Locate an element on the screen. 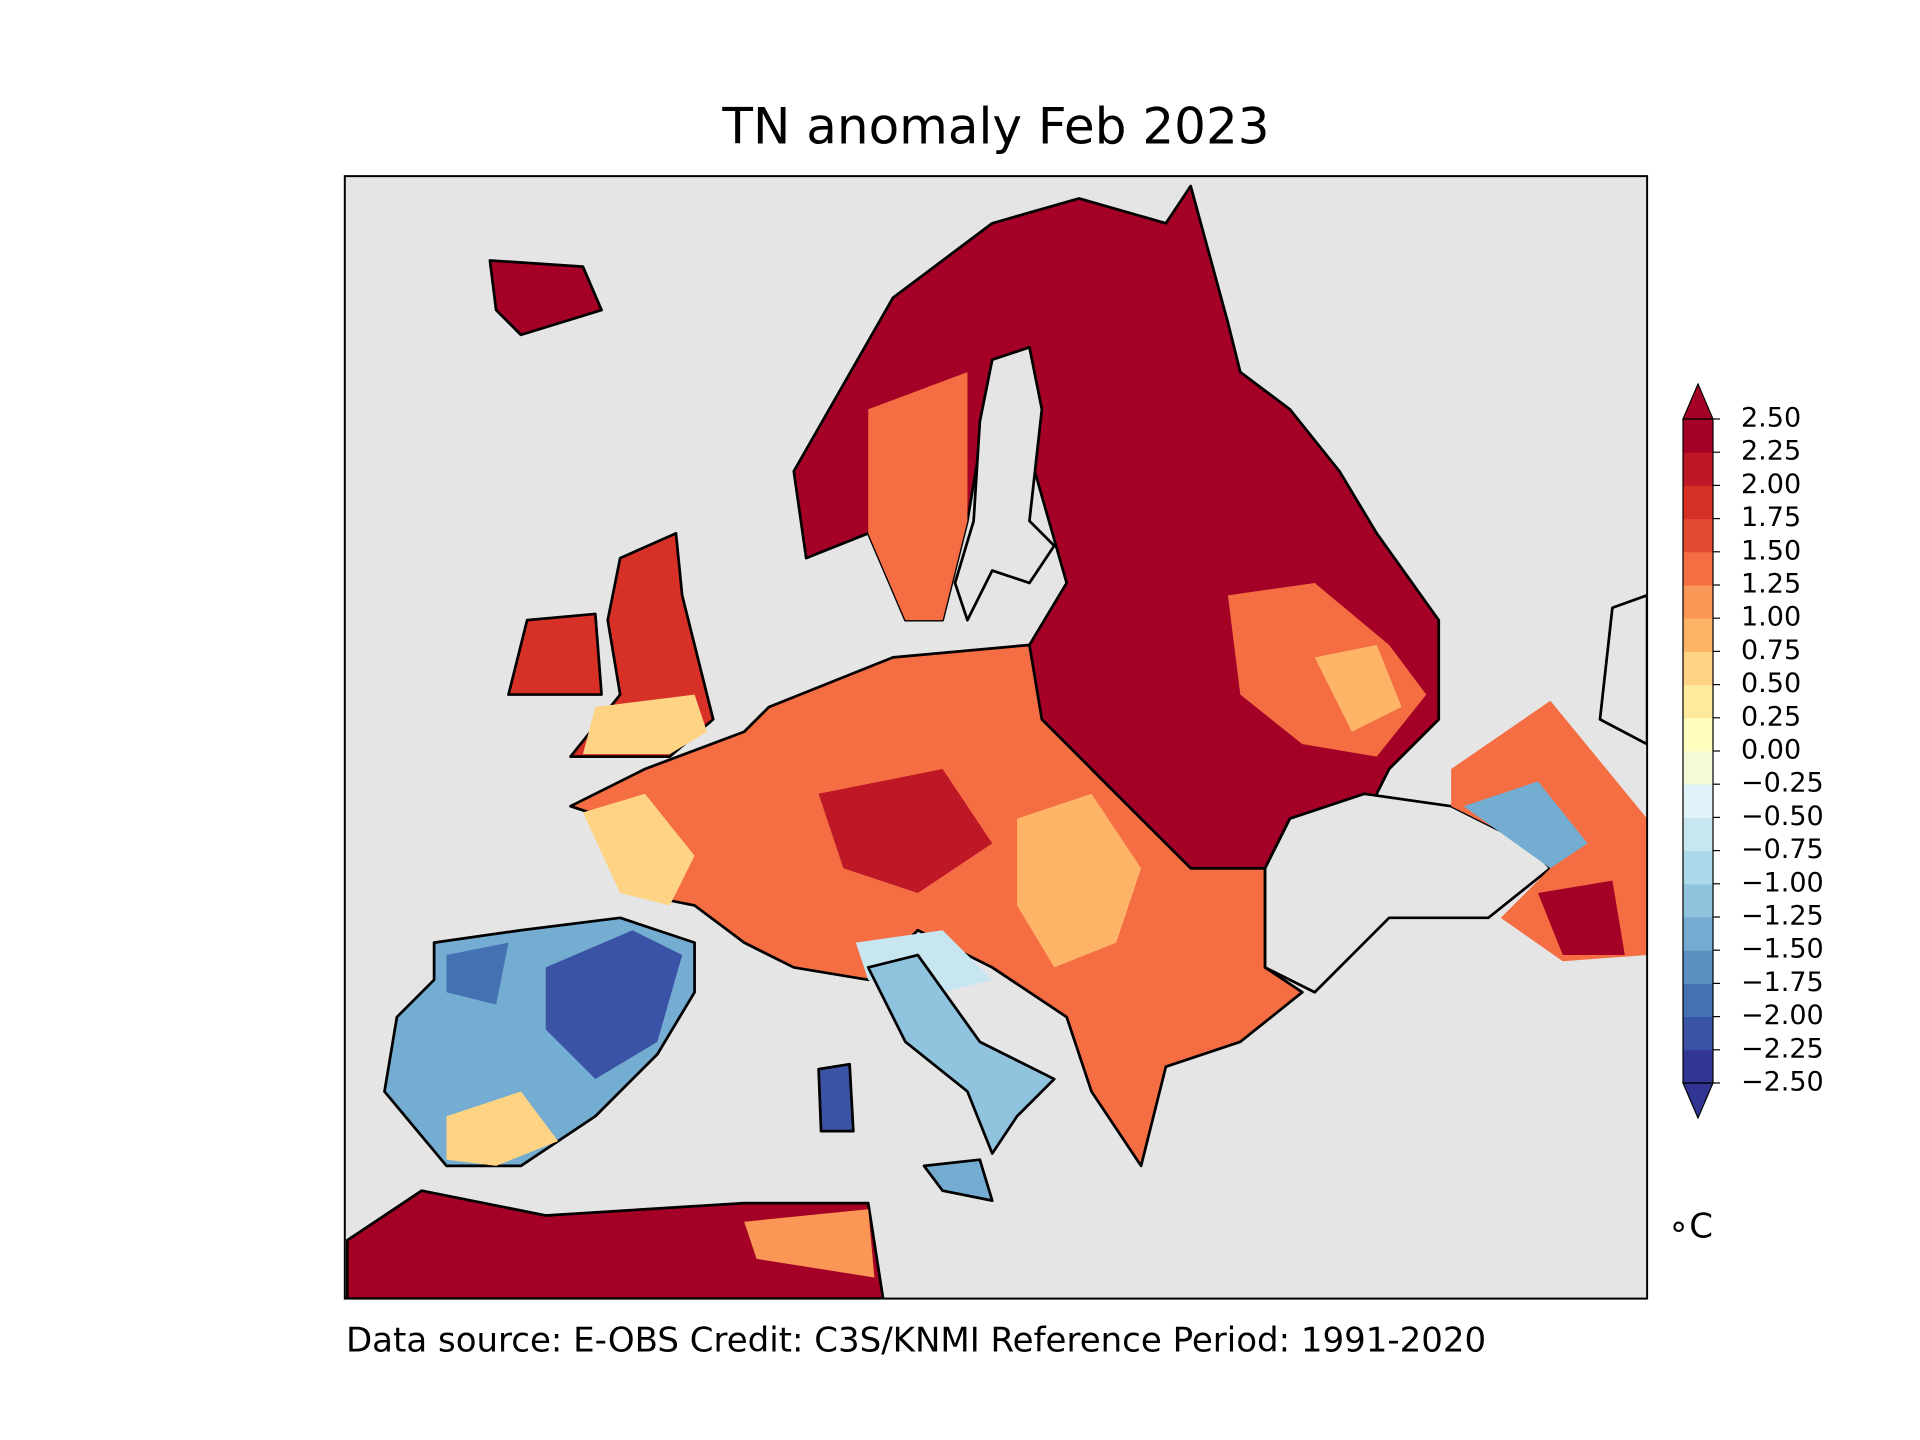  colorbar-tick-label: −1.25 is located at coordinates (1782, 916).